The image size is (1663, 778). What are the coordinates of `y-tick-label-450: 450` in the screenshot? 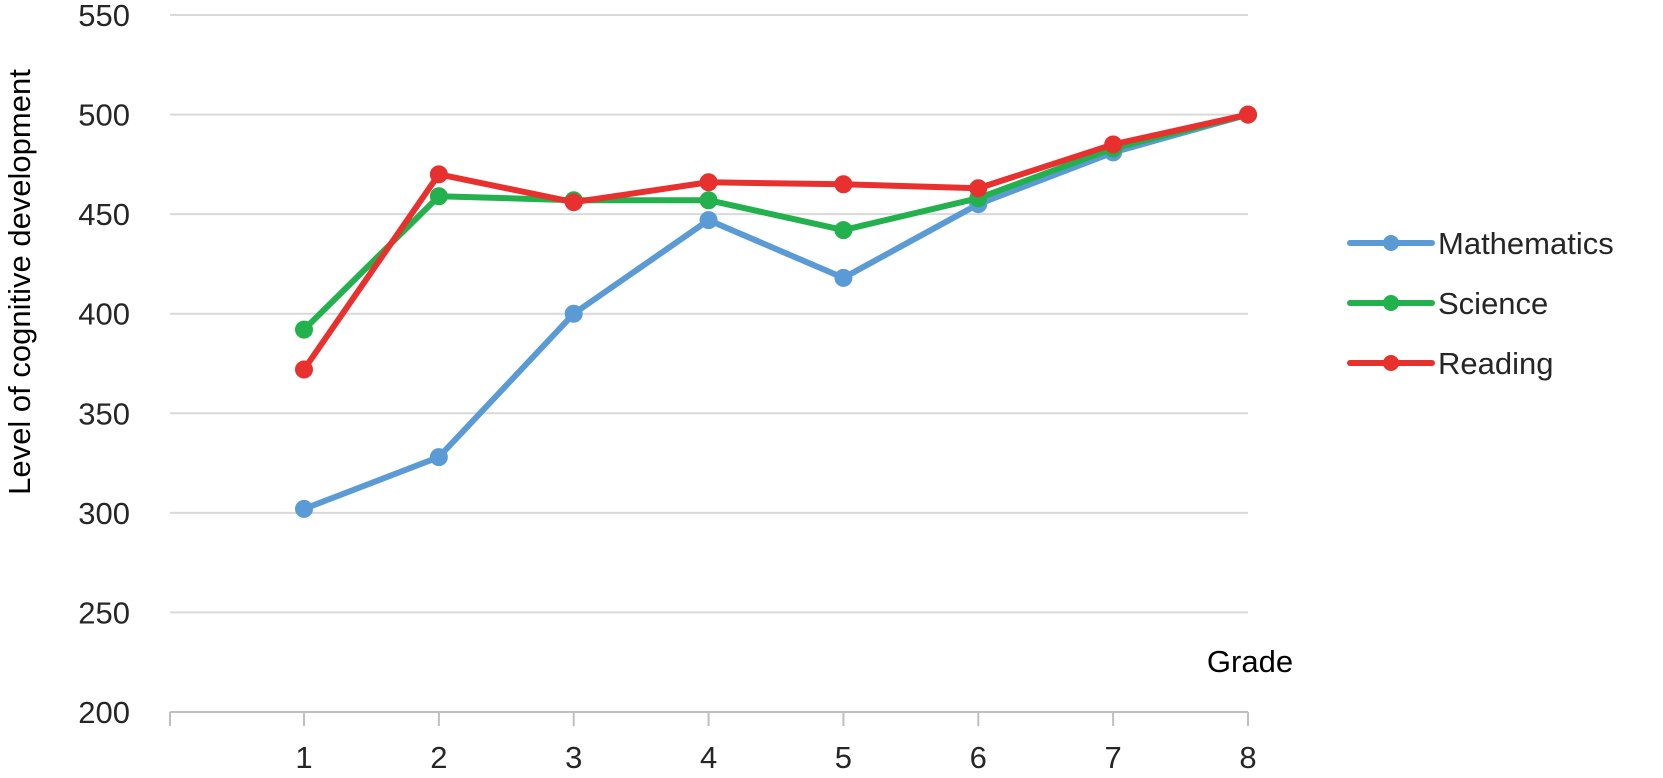 It's located at (104, 214).